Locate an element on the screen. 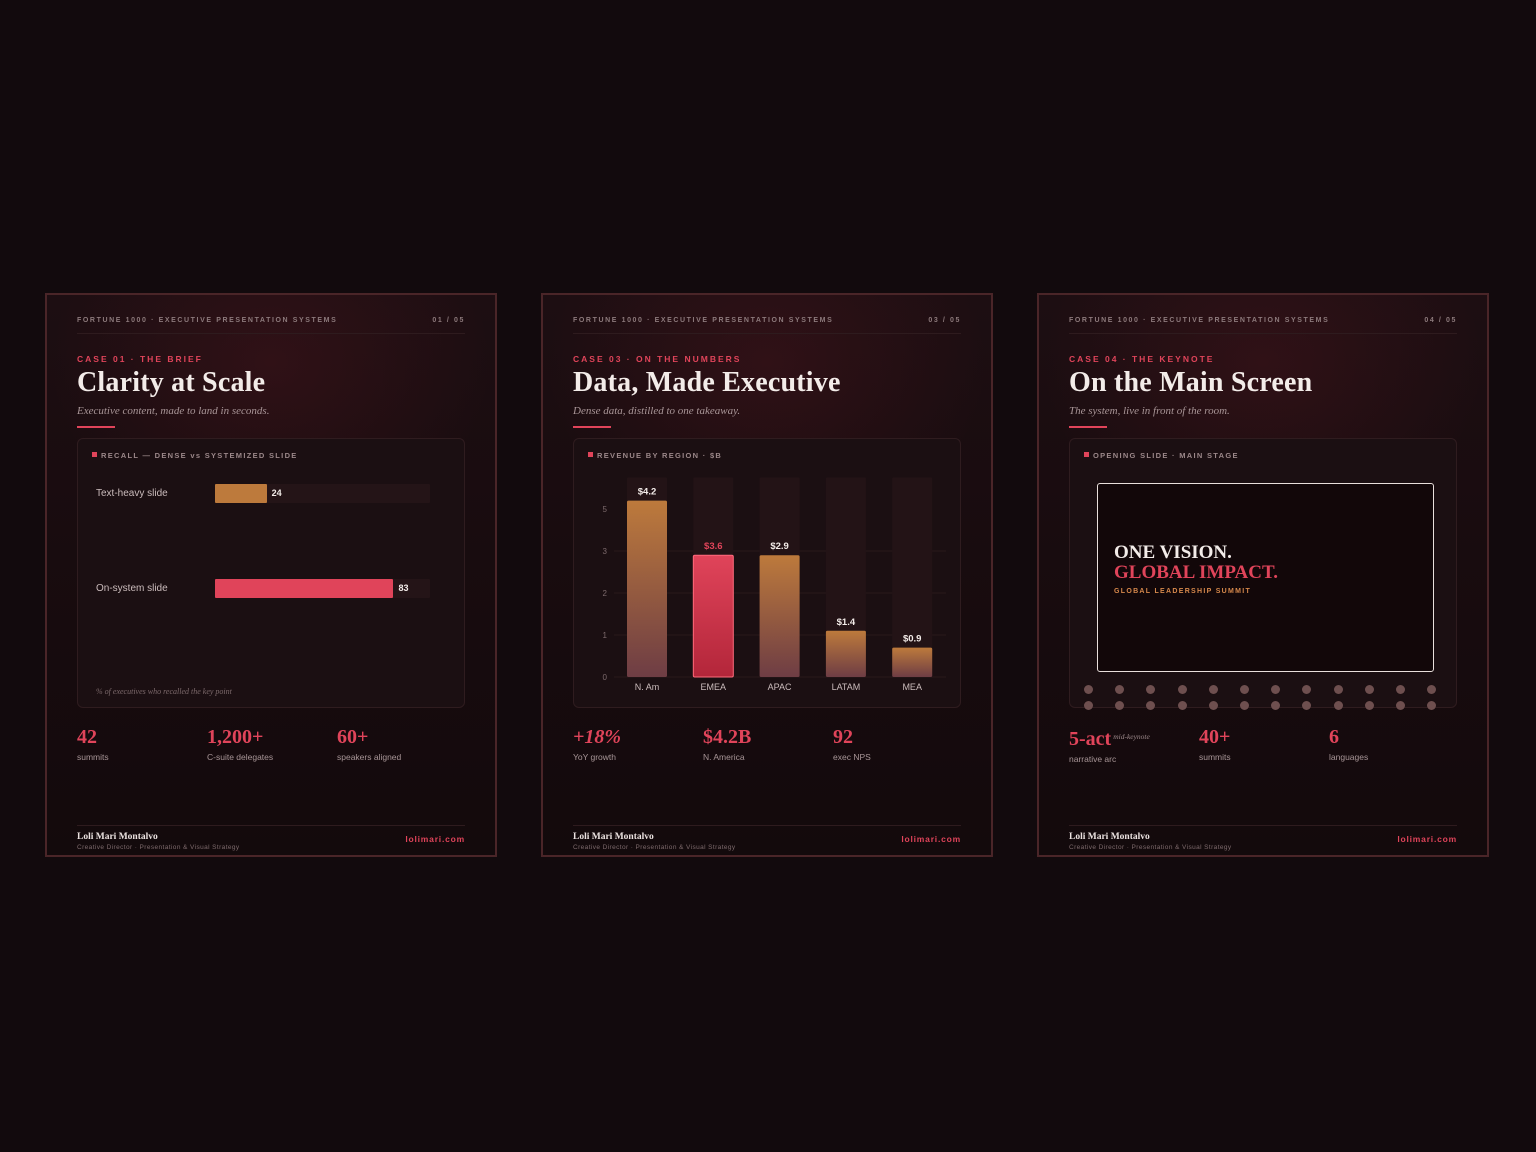 Image resolution: width=1536 pixels, height=1152 pixels. y-tick-label: 3 is located at coordinates (605, 551).